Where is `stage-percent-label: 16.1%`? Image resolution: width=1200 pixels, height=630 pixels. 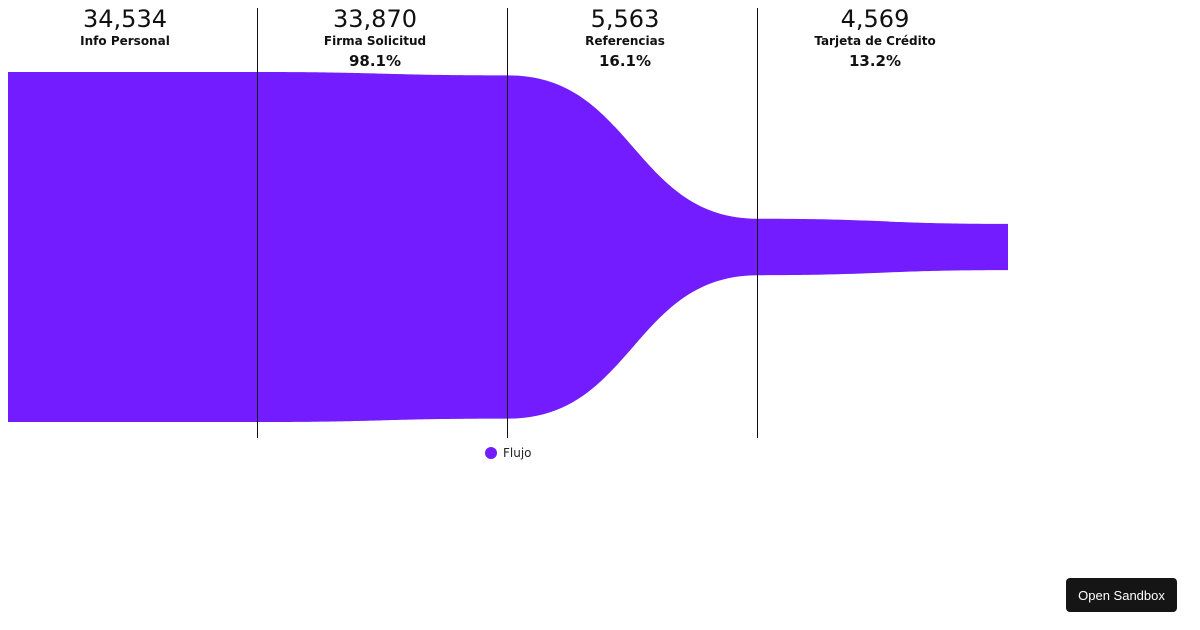
stage-percent-label: 16.1% is located at coordinates (625, 61).